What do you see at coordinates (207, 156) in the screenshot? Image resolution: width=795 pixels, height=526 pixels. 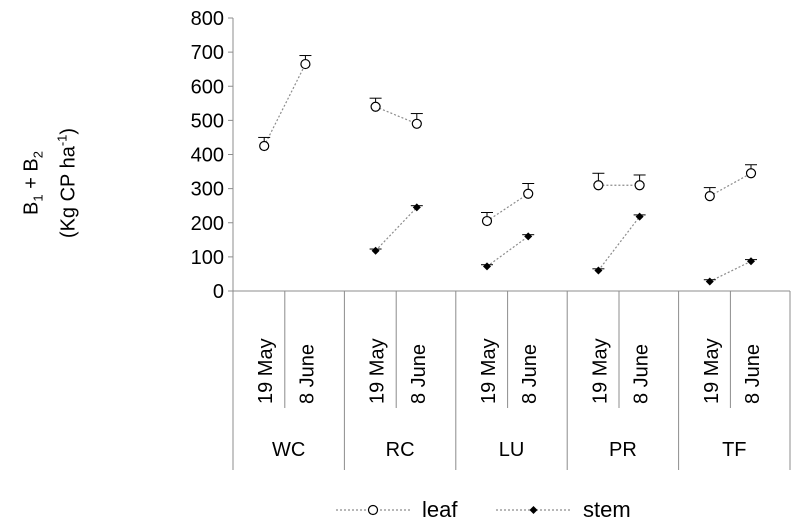 I see `y-tick-label: 400` at bounding box center [207, 156].